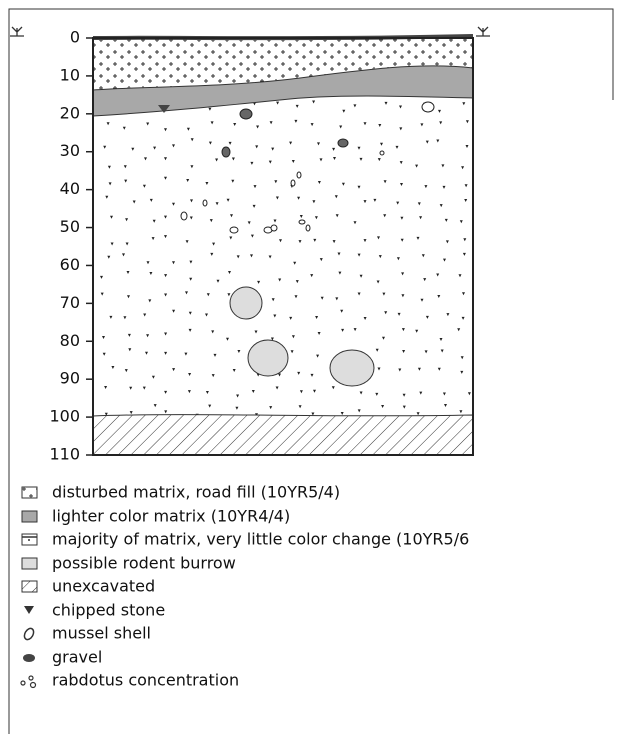  What do you see at coordinates (77, 657) in the screenshot?
I see `legend-label: gravel` at bounding box center [77, 657].